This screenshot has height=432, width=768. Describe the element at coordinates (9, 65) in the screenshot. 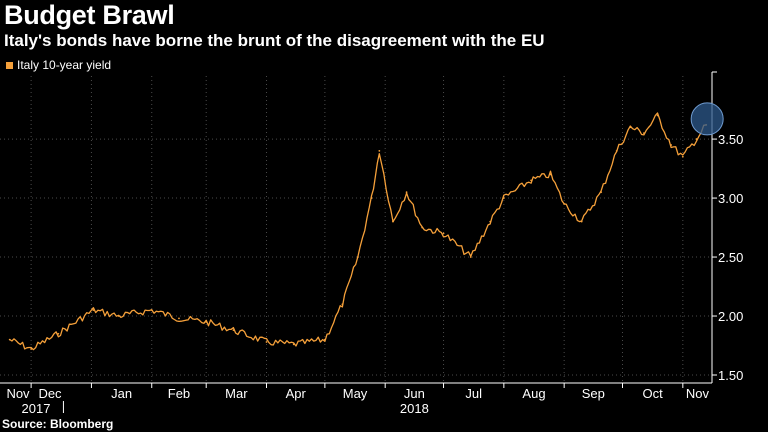

I see `legend-swatch` at that location.